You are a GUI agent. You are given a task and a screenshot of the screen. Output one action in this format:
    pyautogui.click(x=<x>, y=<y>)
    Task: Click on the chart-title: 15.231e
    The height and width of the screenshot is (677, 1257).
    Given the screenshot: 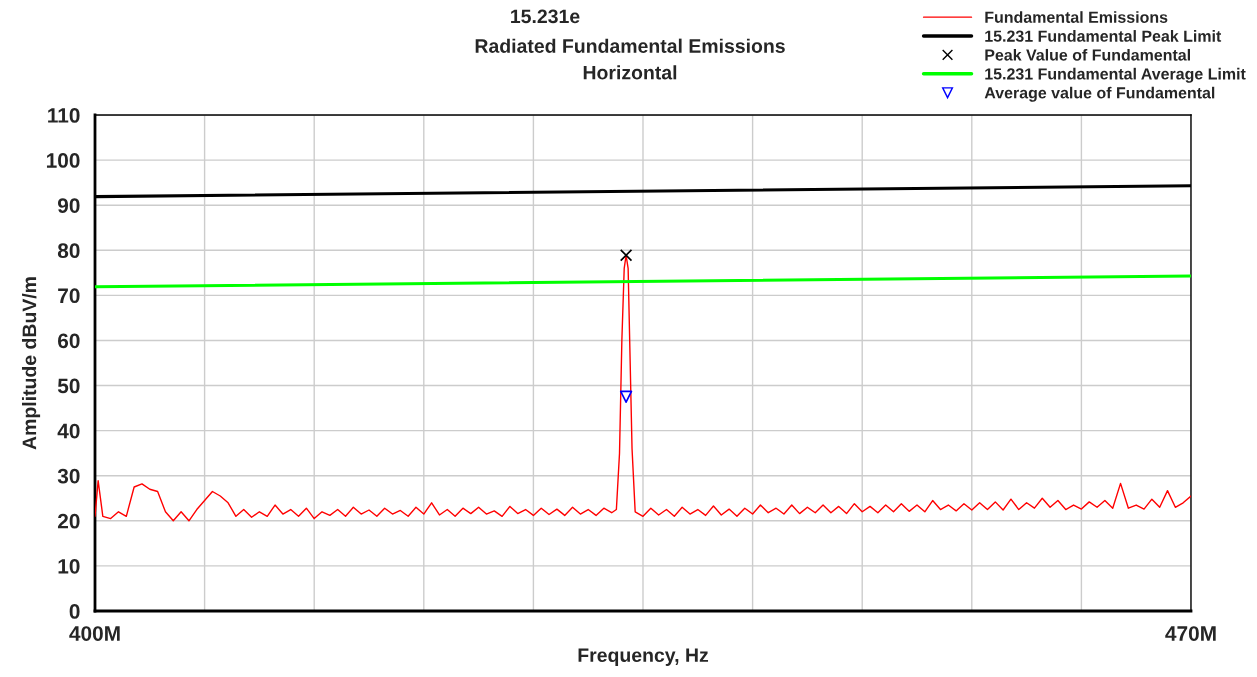 What is the action you would take?
    pyautogui.click(x=545, y=16)
    